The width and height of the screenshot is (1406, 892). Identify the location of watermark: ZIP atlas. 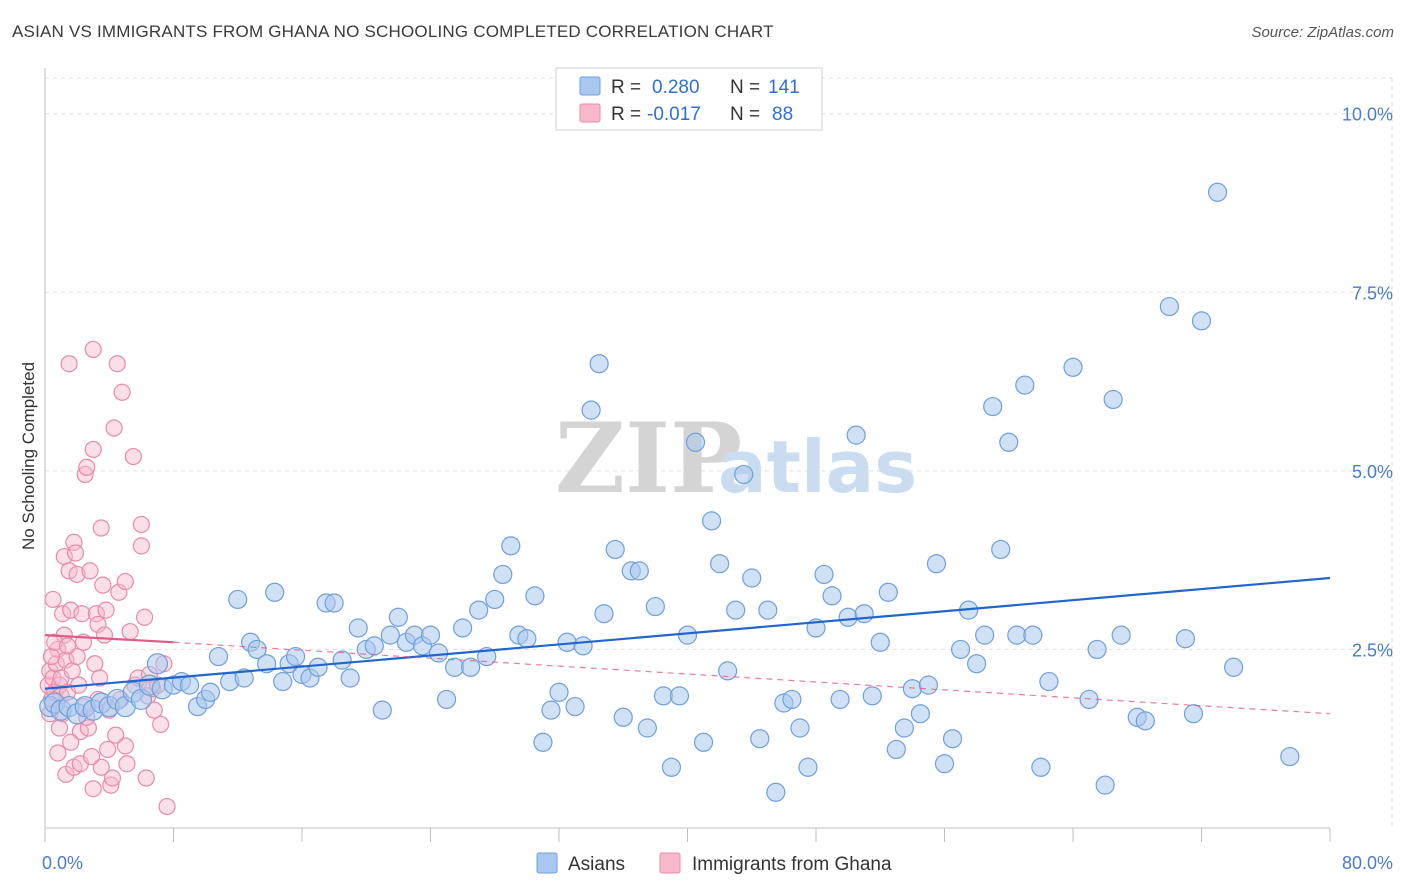
(736, 458).